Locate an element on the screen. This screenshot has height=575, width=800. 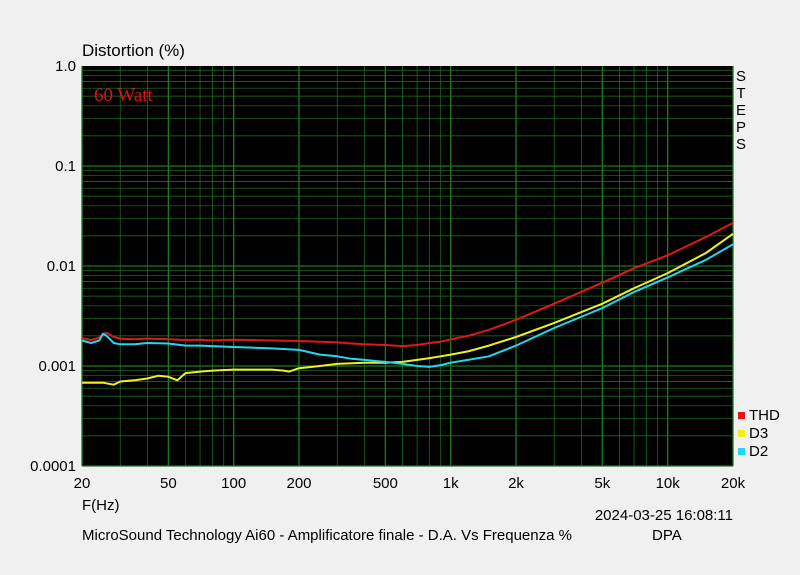
x-tick-labels: 20 50 100 200 500 1k 2k 5k 10k 20k is located at coordinates (410, 483).